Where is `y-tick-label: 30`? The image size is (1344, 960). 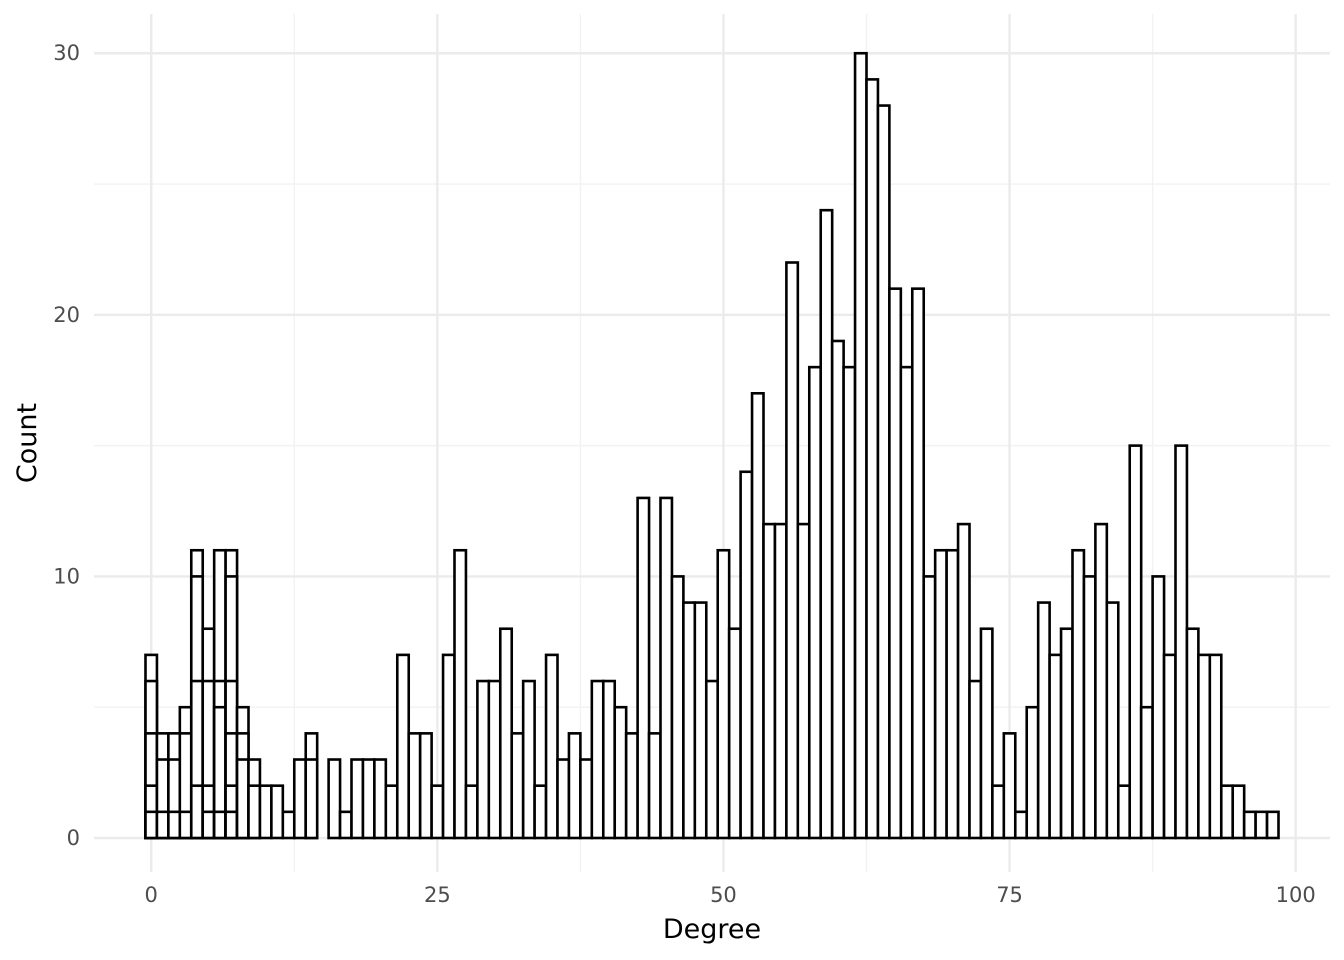 y-tick-label: 30 is located at coordinates (66, 53).